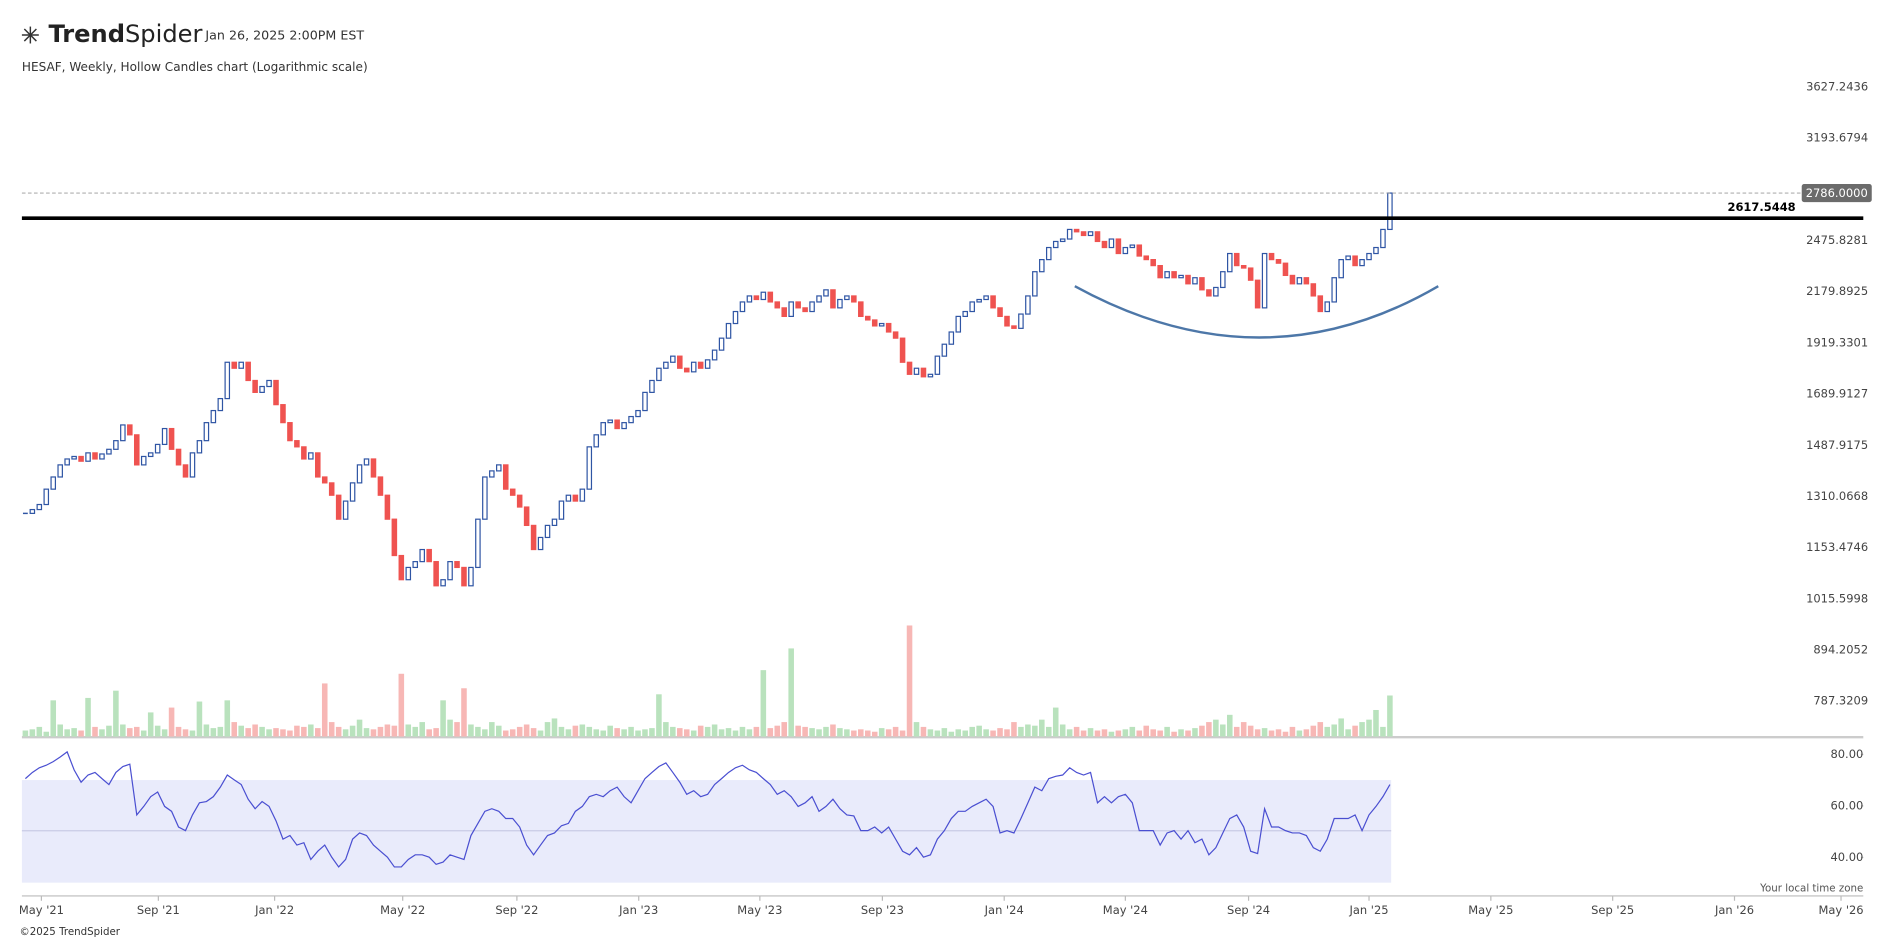 The width and height of the screenshot is (1884, 937). What do you see at coordinates (1837, 240) in the screenshot?
I see `y-tick-label: 2475.8281` at bounding box center [1837, 240].